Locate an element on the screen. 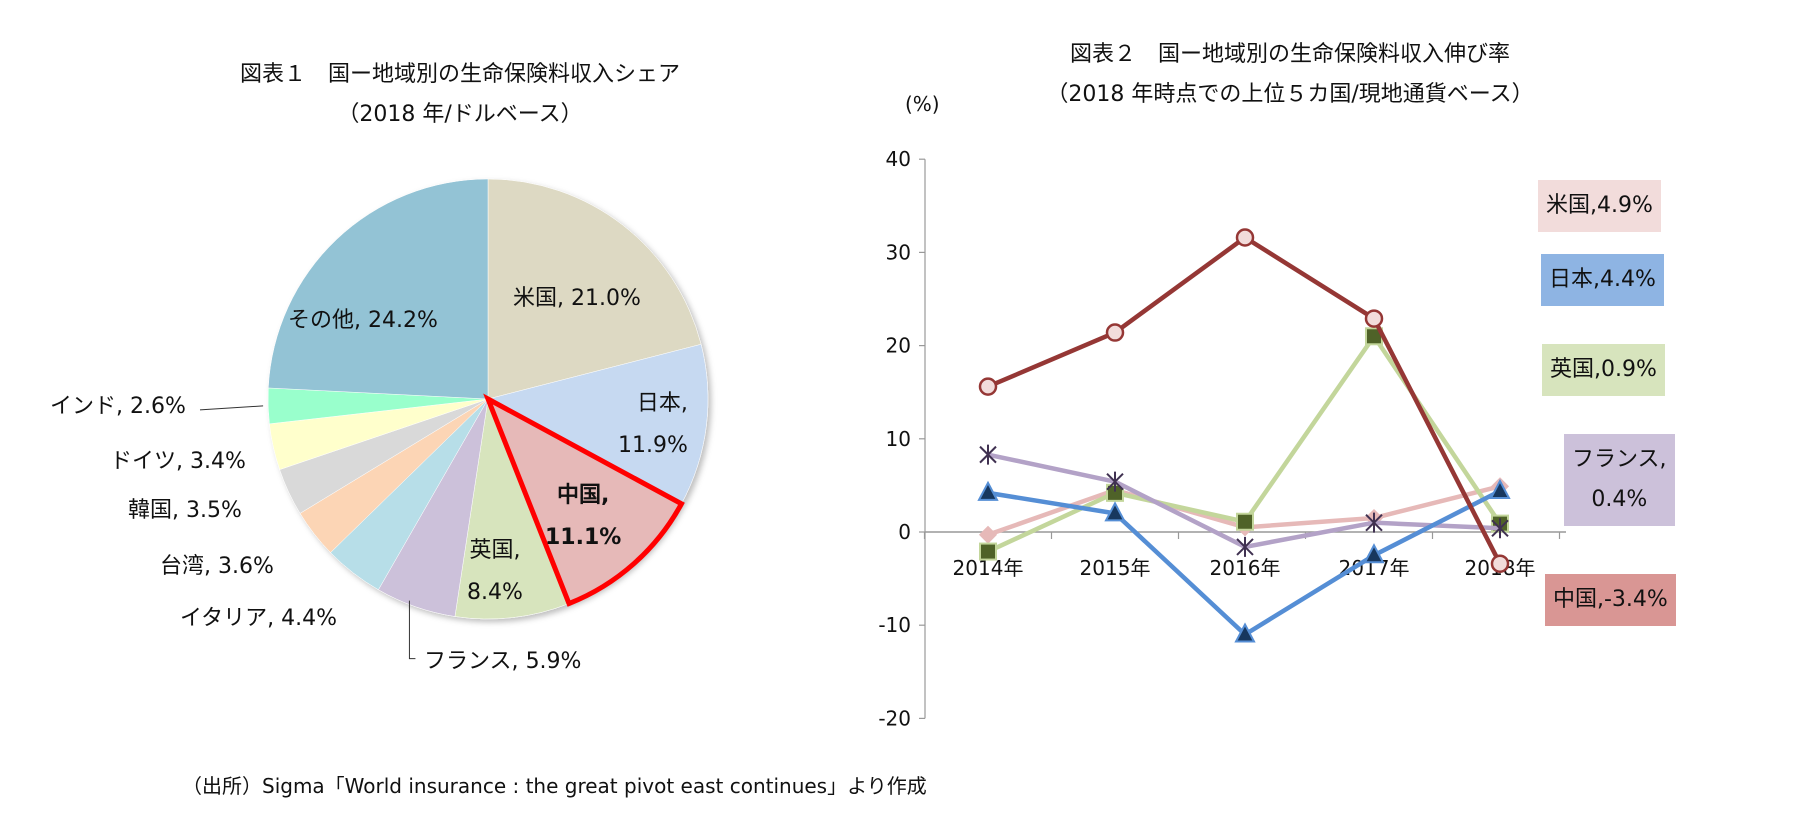 This screenshot has height=834, width=1793. y-tick-label: 20 is located at coordinates (898, 346).